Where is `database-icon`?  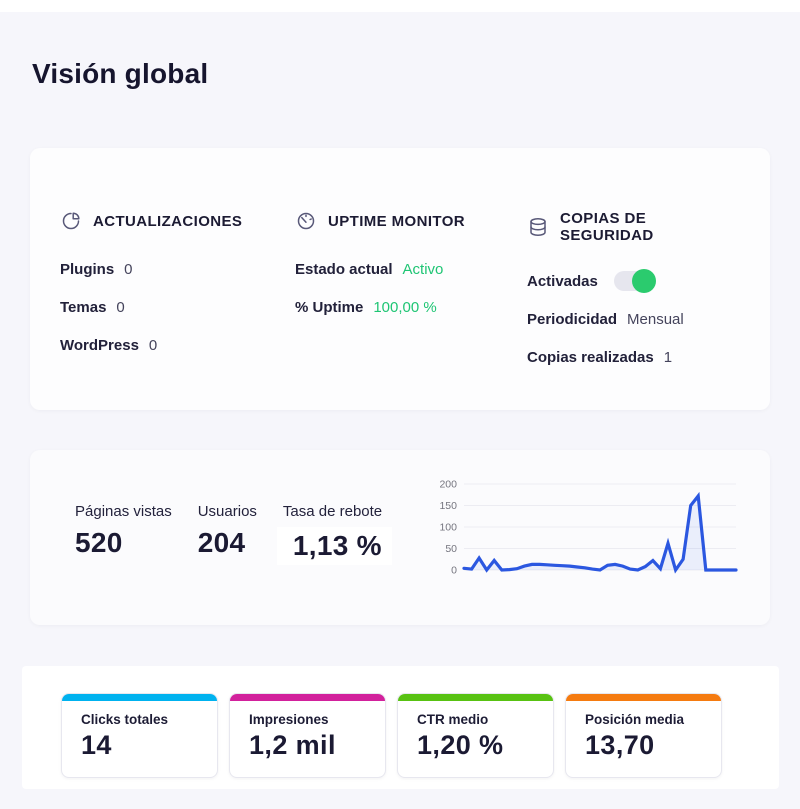 database-icon is located at coordinates (538, 227).